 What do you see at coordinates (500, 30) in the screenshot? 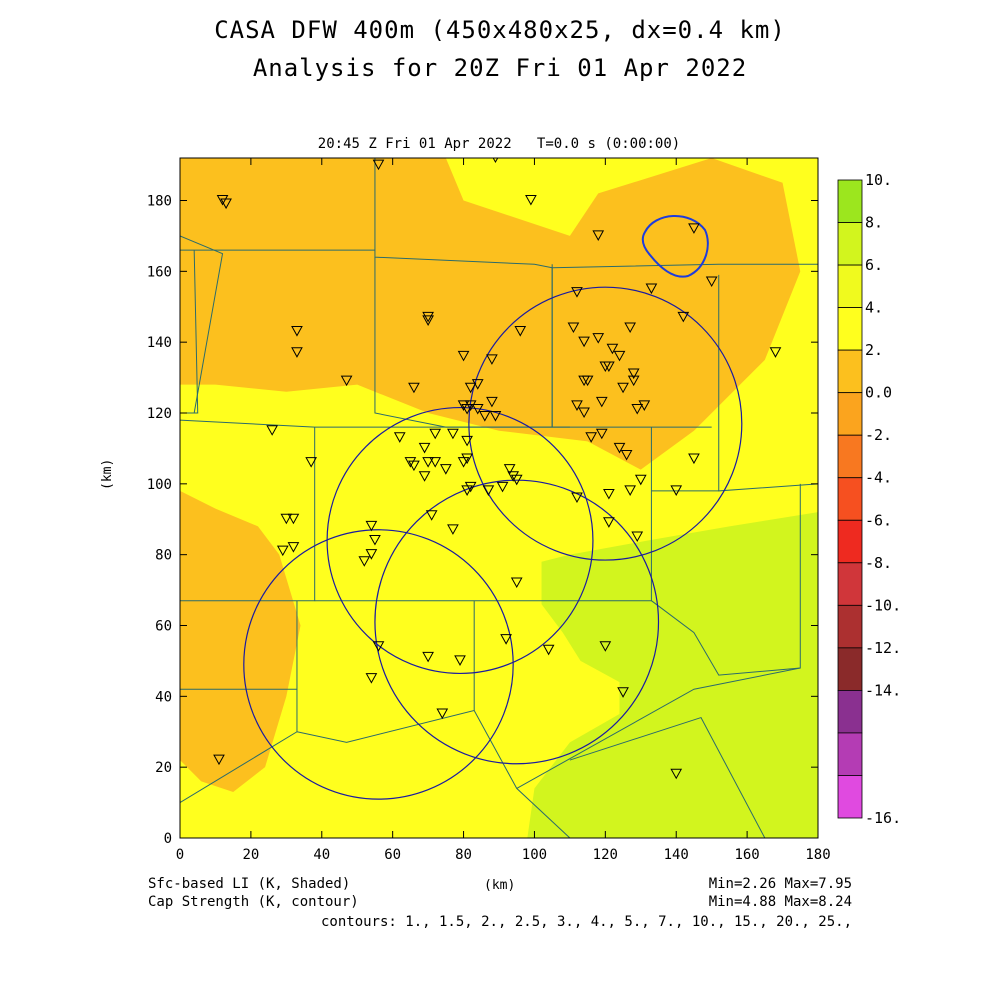
I see `chart-title: CASA DFW 400m (450x480x25, dx=0.4 km)` at bounding box center [500, 30].